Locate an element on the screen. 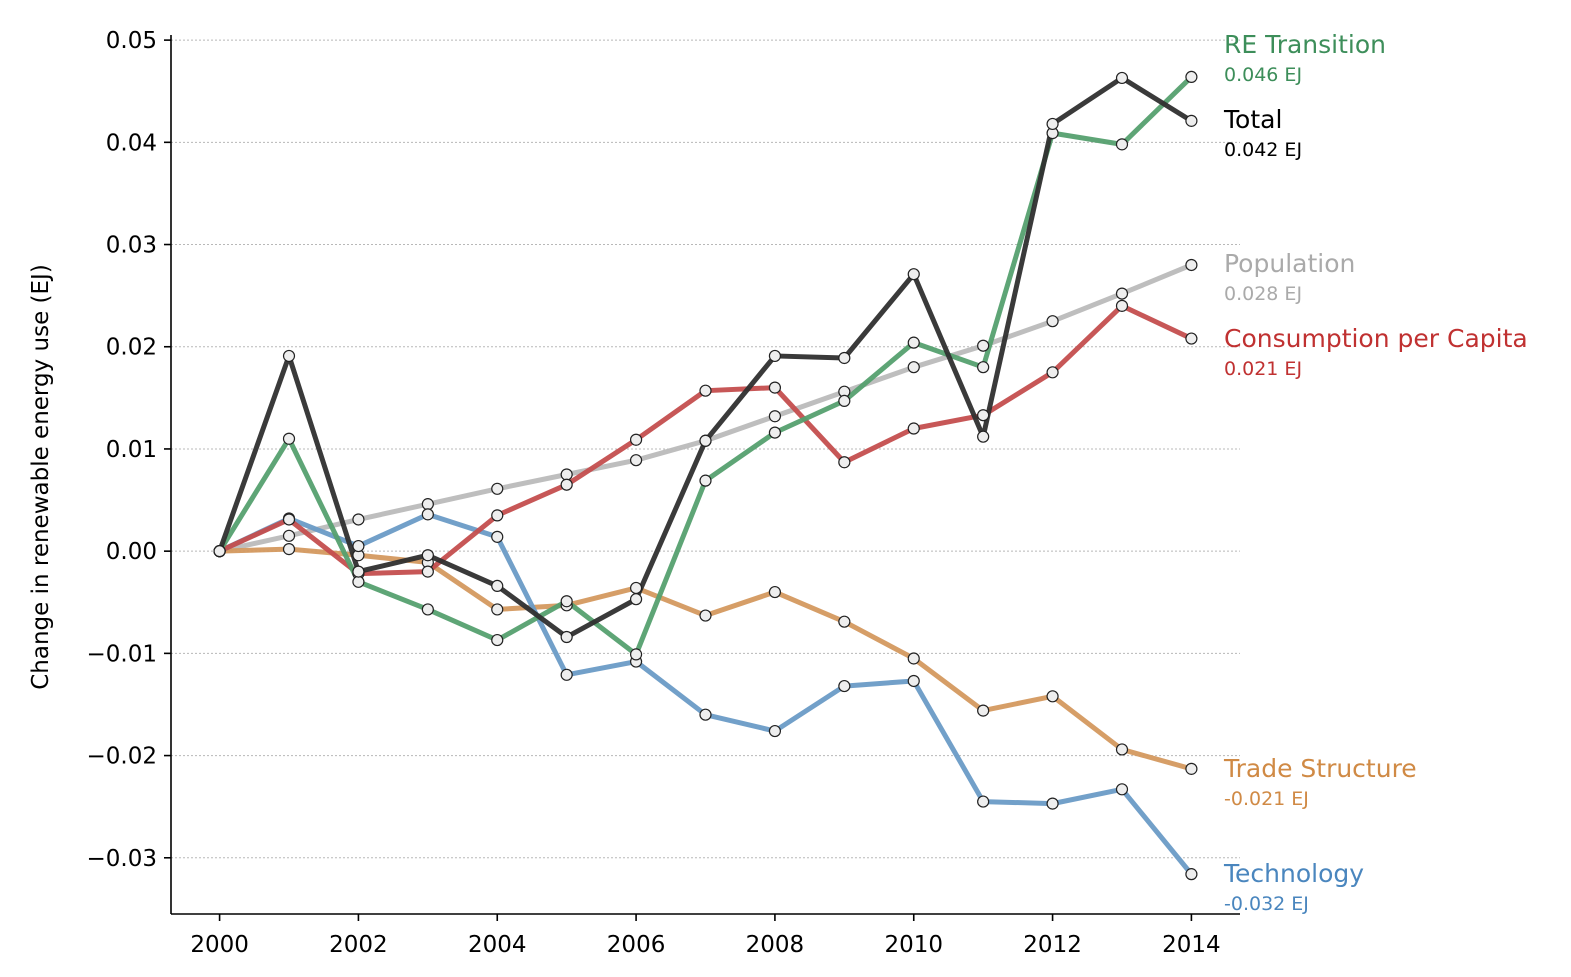 This screenshot has height=977, width=1571. x-tick-label: 2012 is located at coordinates (1052, 945).